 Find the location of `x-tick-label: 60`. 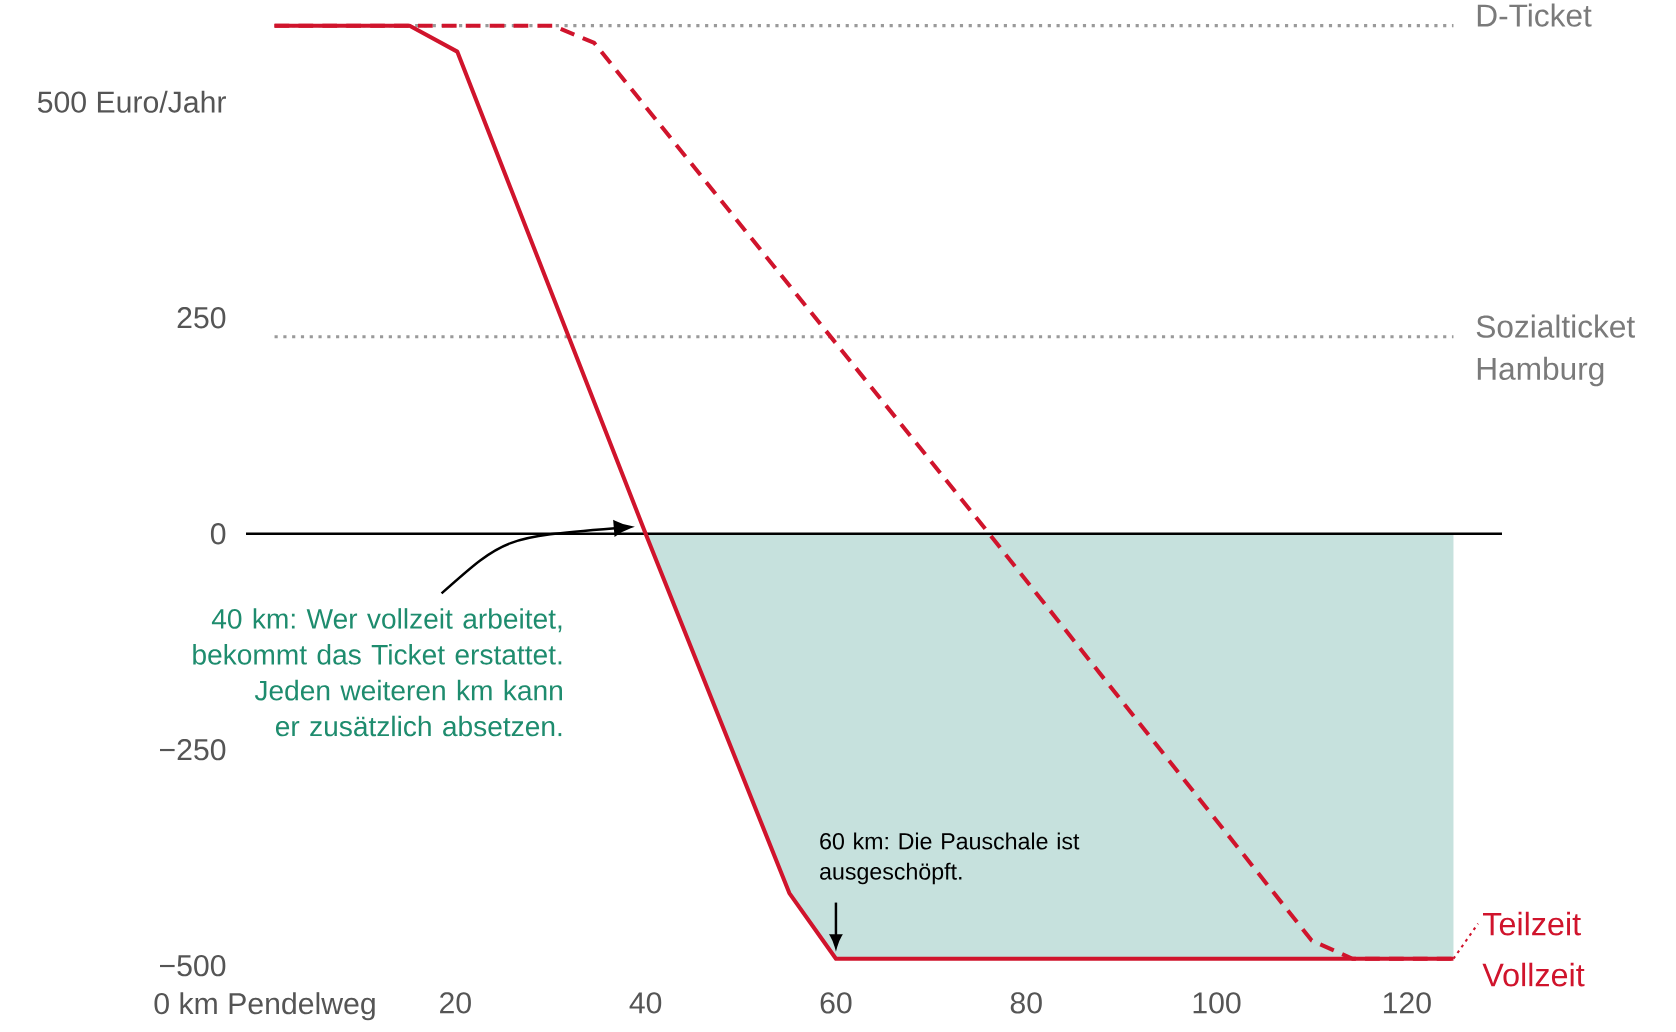

x-tick-label: 60 is located at coordinates (836, 1003).